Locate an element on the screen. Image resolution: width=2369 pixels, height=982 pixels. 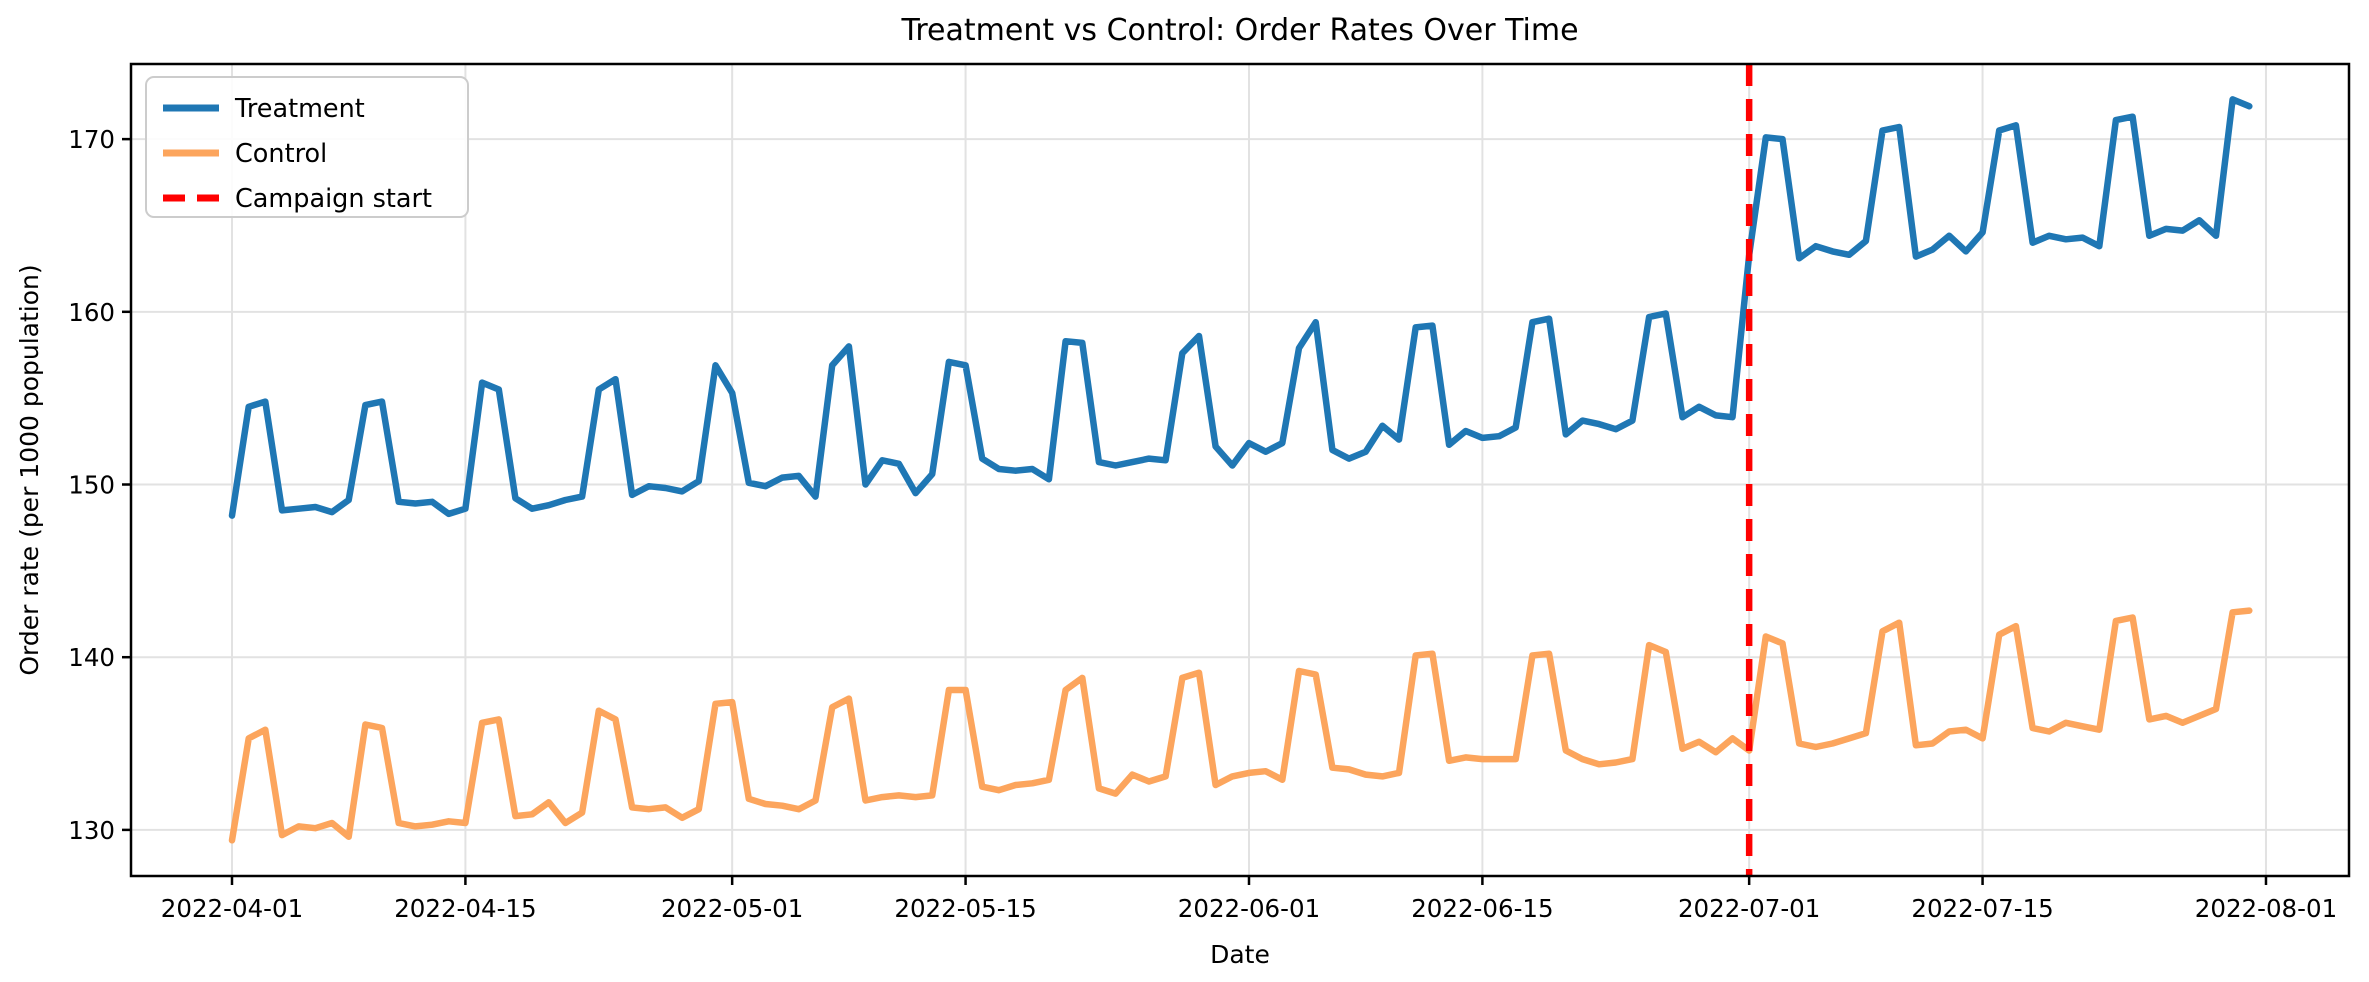
y-tick-label: 140 is located at coordinates (91, 657).